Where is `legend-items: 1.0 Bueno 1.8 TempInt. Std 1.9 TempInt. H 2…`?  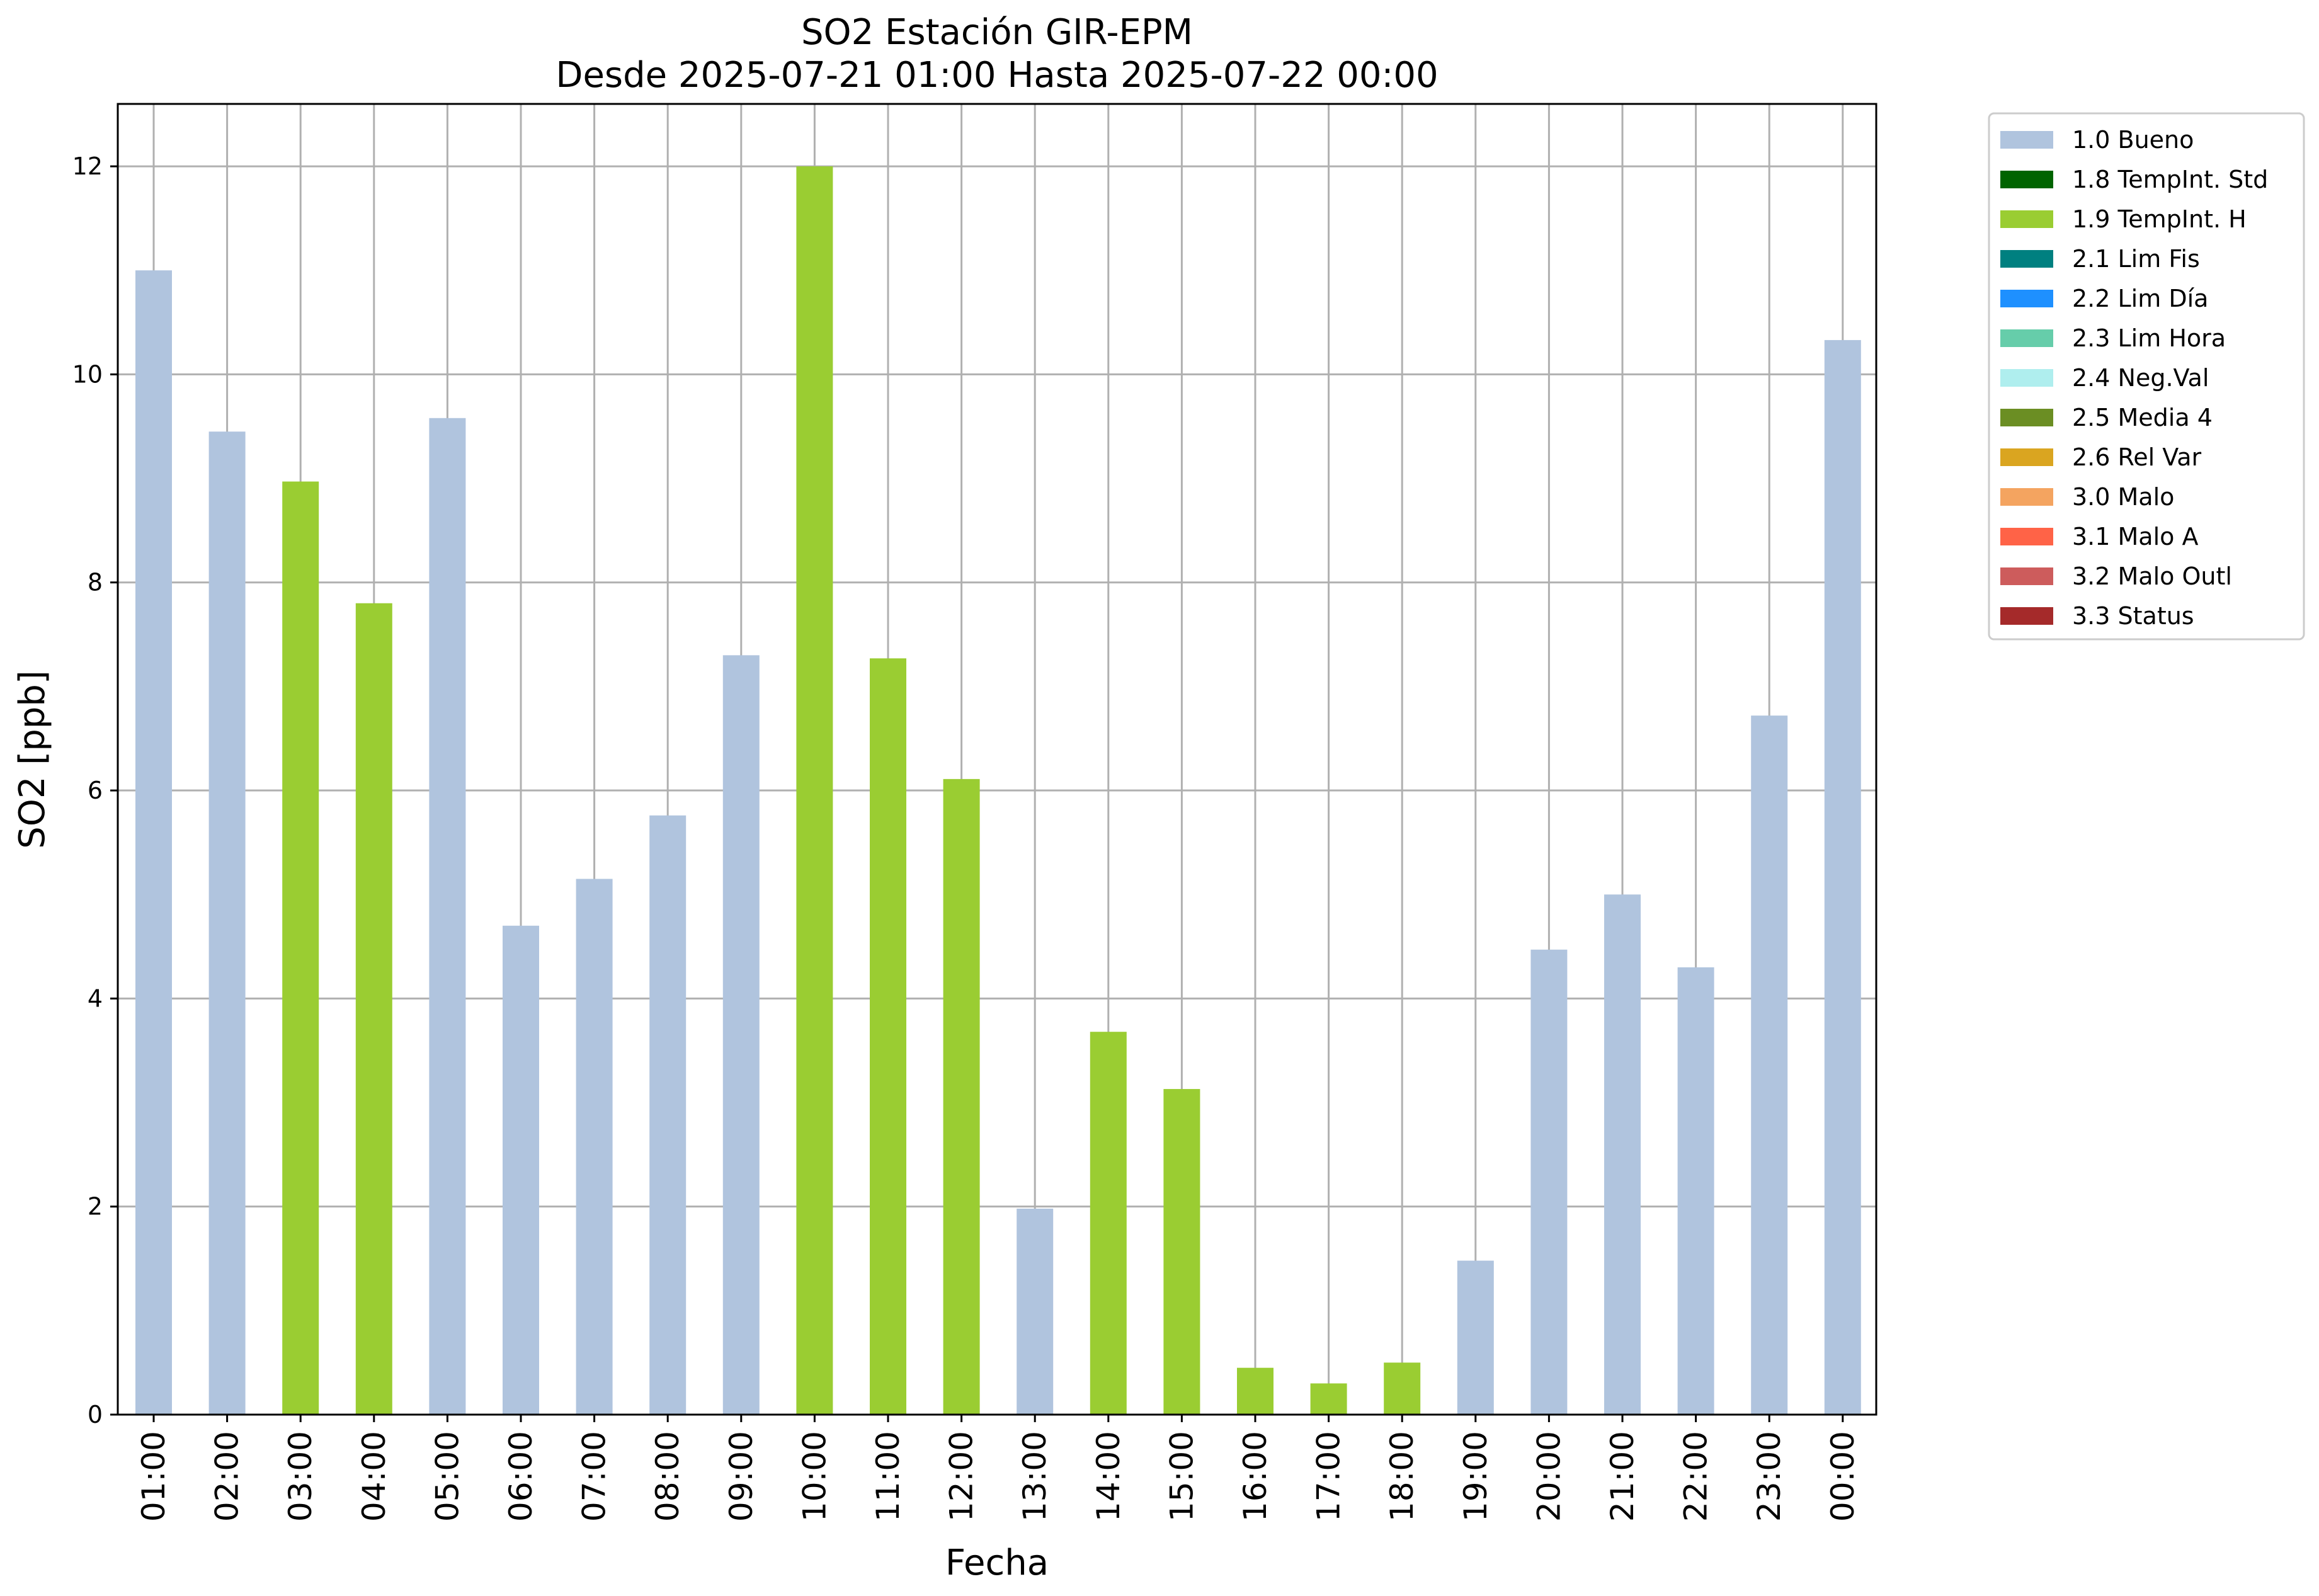 legend-items: 1.0 Bueno 1.8 TempInt. Std 1.9 TempInt. H 2… is located at coordinates (2134, 378).